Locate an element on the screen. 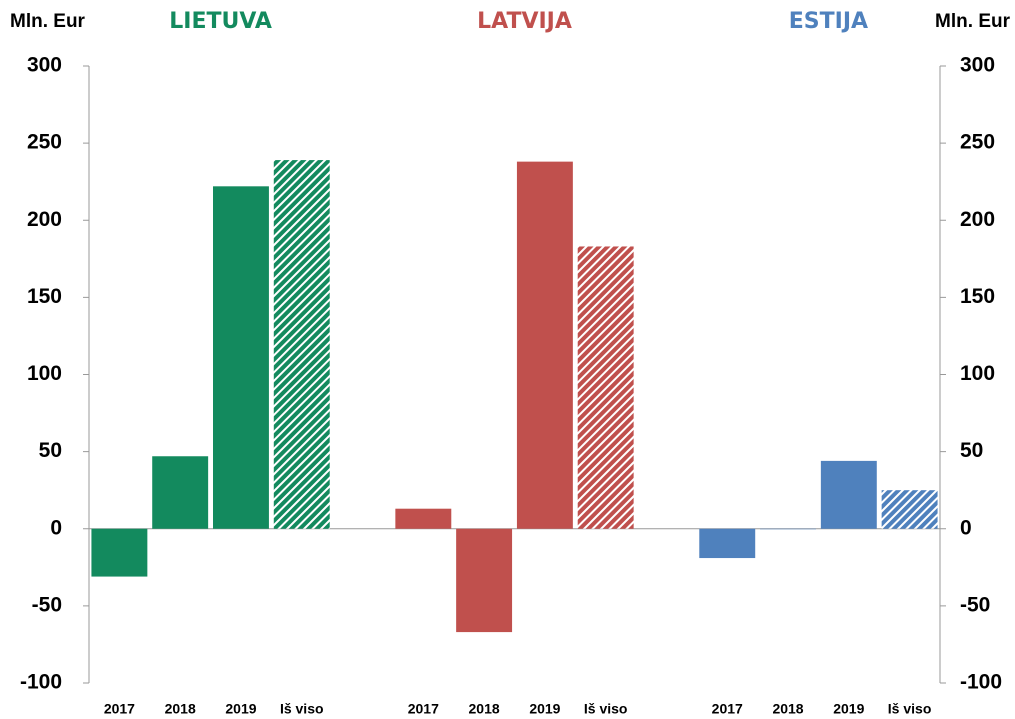  y-tick-label: 50 is located at coordinates (50, 450).